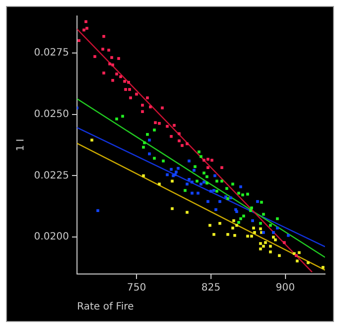 This screenshot has height=326, width=338. Describe the element at coordinates (21, 145) in the screenshot. I see `y-axis-title: 1 I` at that location.